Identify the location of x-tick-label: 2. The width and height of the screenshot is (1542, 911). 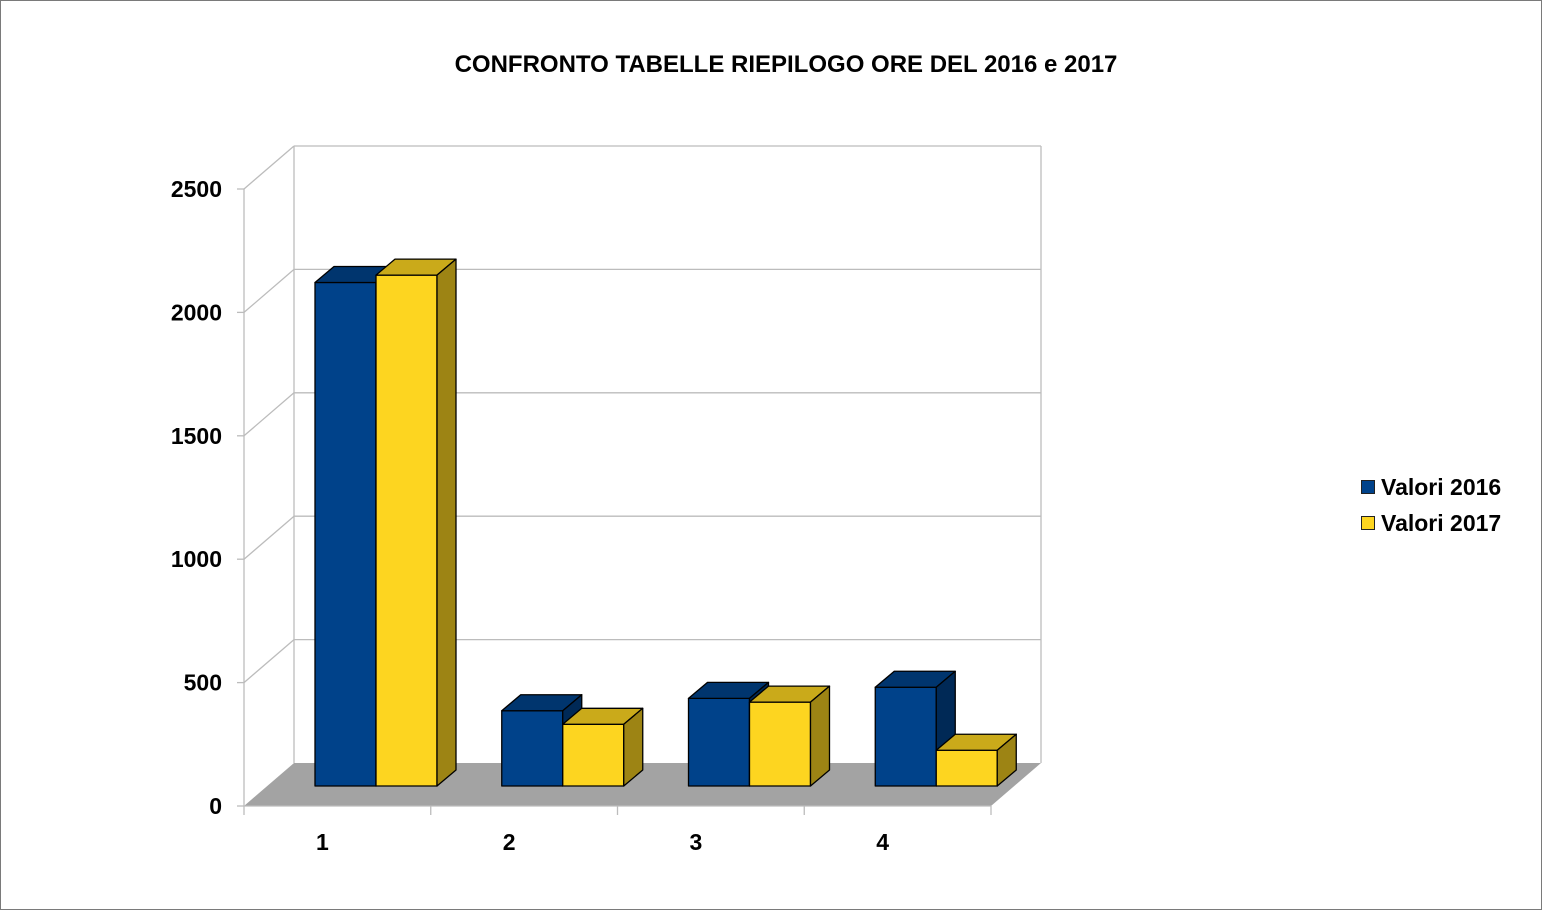
(509, 842).